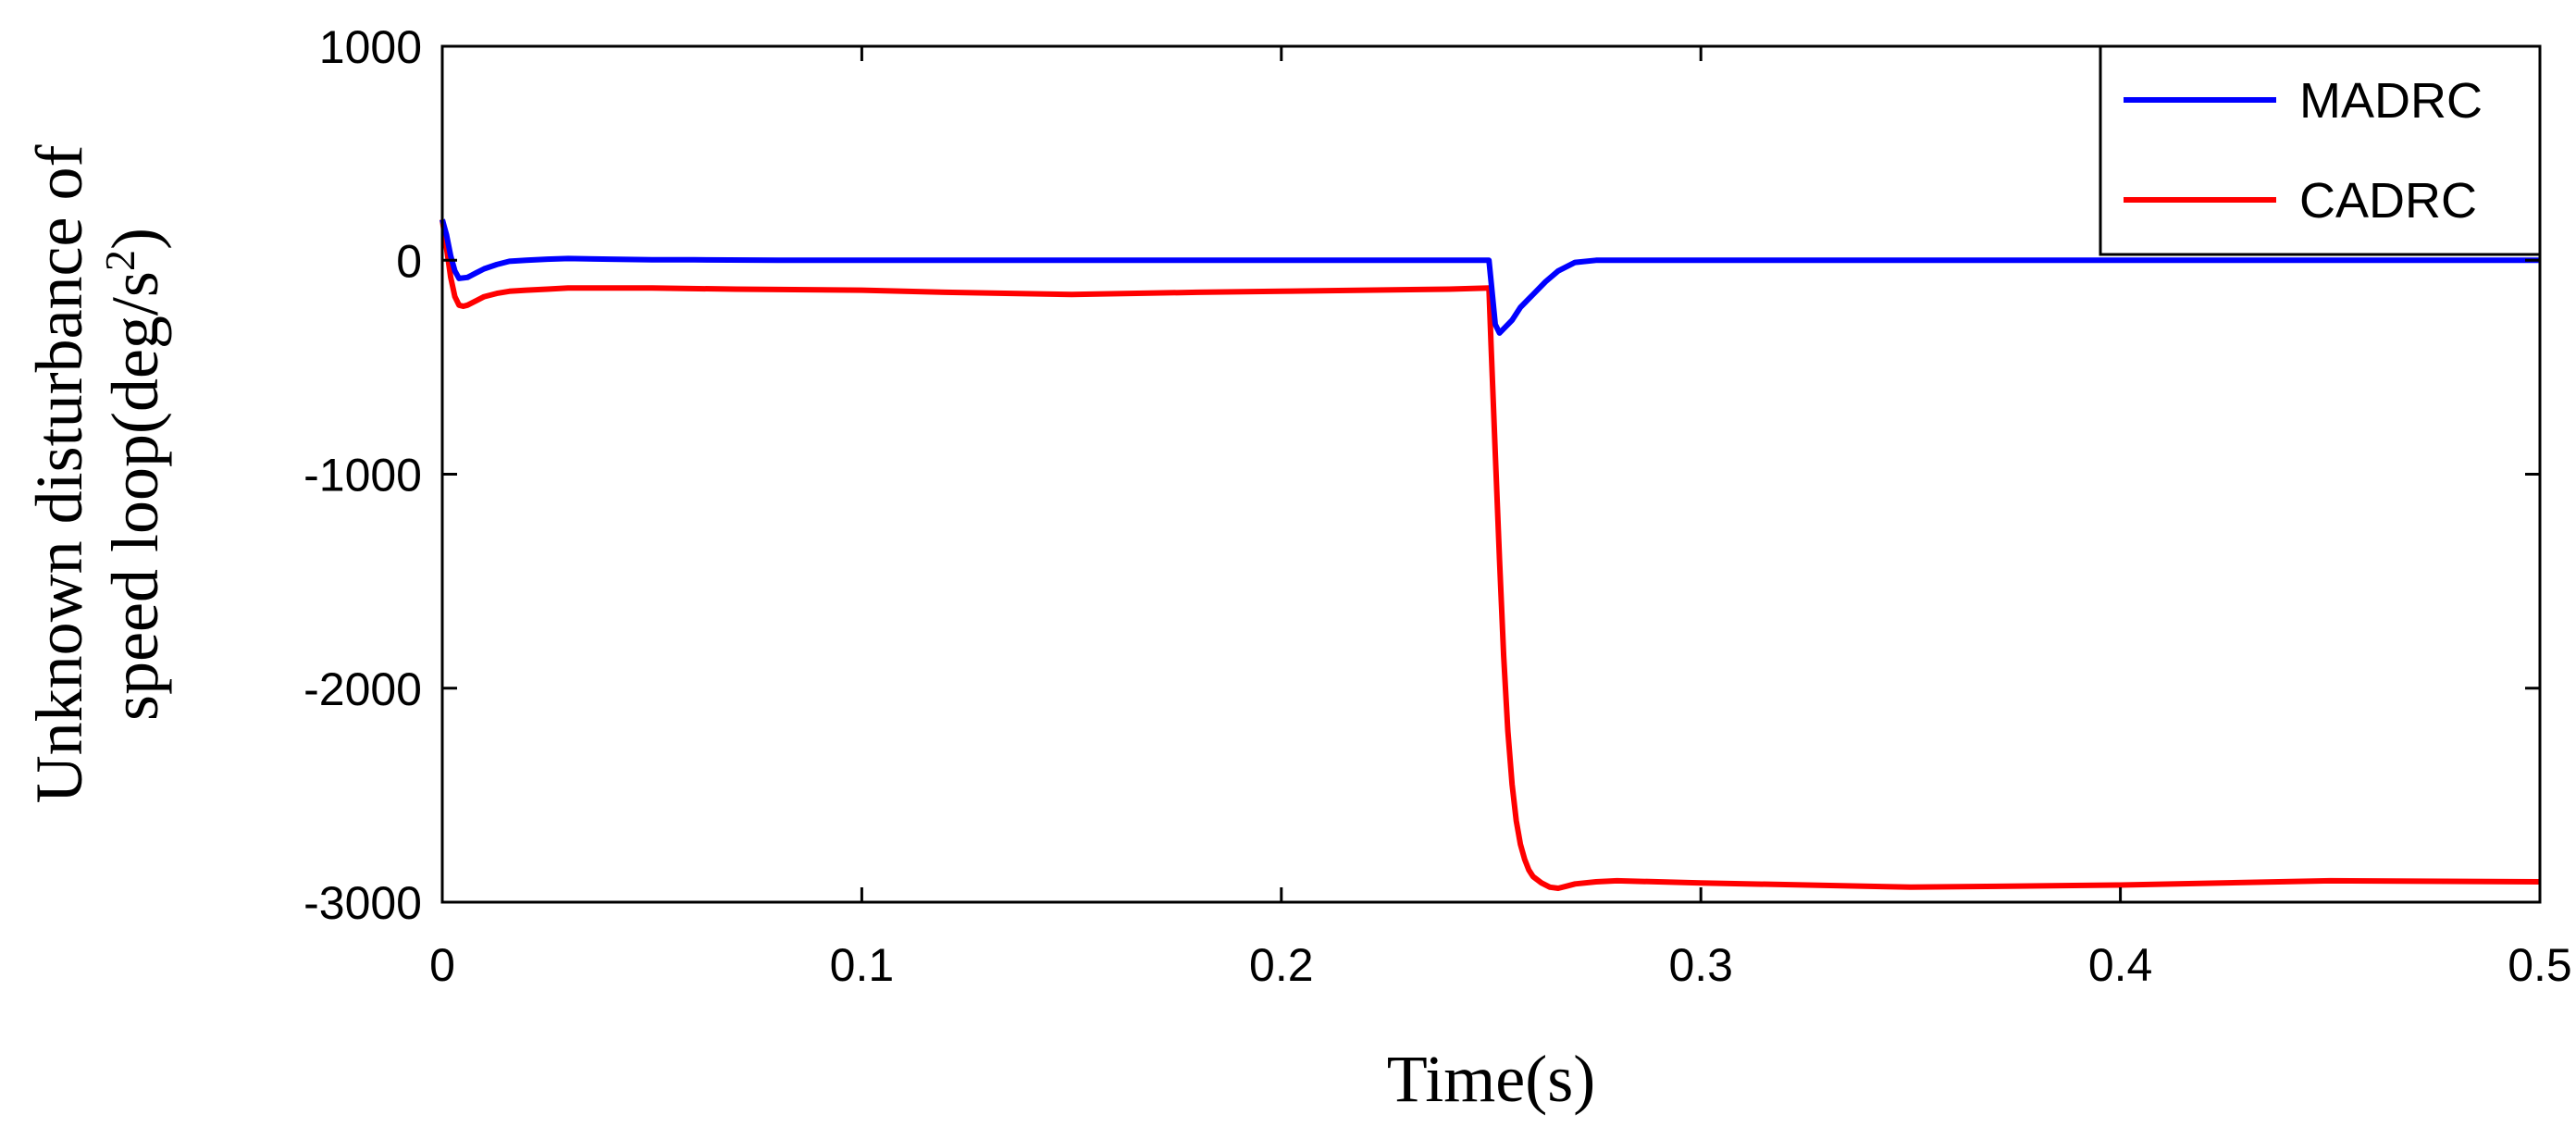  What do you see at coordinates (1491, 1079) in the screenshot?
I see `x-axis-title: Time(s)` at bounding box center [1491, 1079].